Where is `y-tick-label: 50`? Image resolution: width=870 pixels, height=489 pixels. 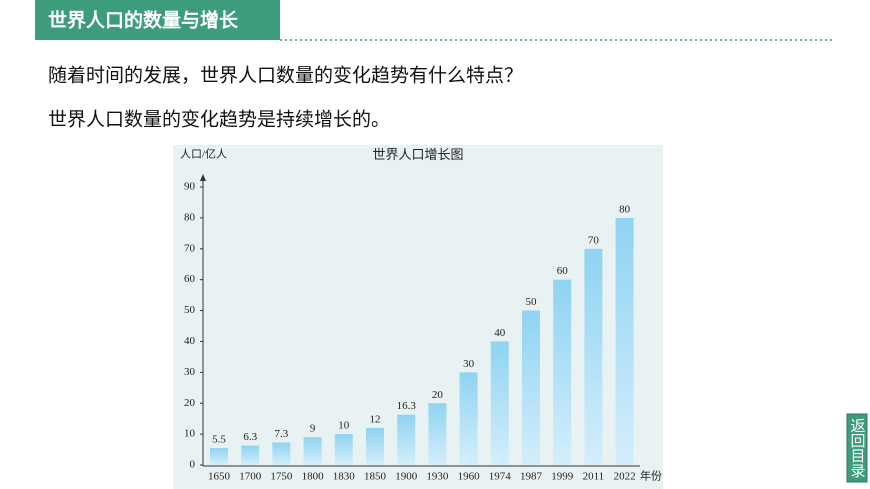
y-tick-label: 50 is located at coordinates (190, 310).